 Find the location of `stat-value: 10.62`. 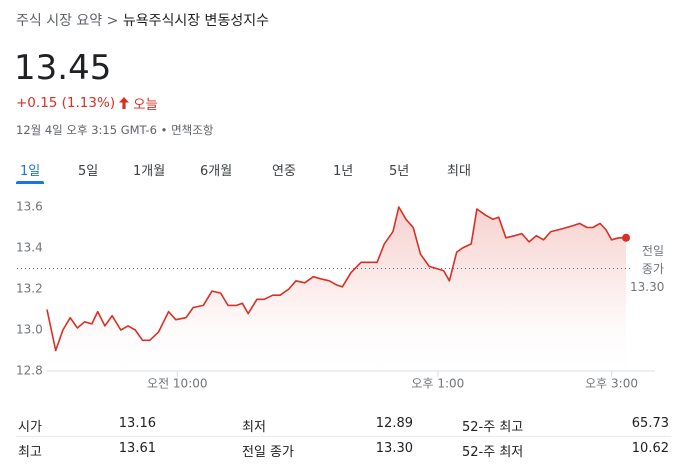

stat-value: 10.62 is located at coordinates (650, 448).